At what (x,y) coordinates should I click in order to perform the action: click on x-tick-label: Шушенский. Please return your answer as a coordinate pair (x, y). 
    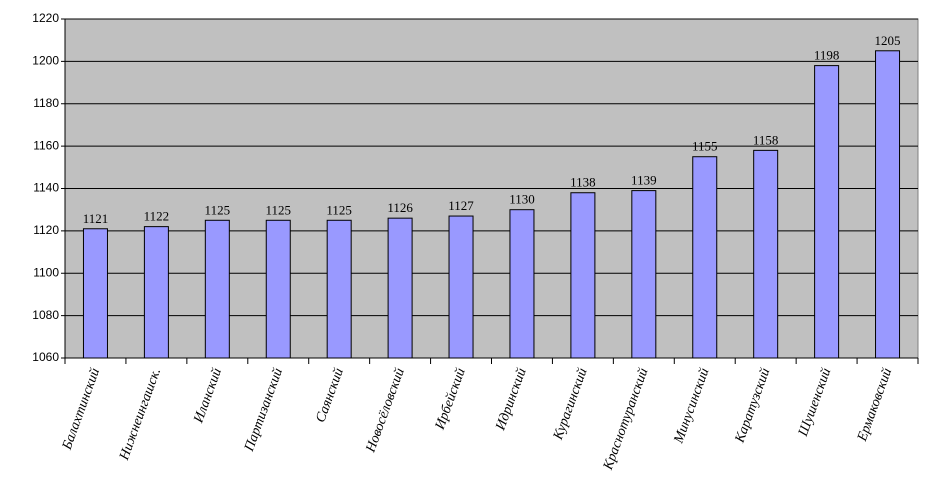
    Looking at the image, I should click on (815, 402).